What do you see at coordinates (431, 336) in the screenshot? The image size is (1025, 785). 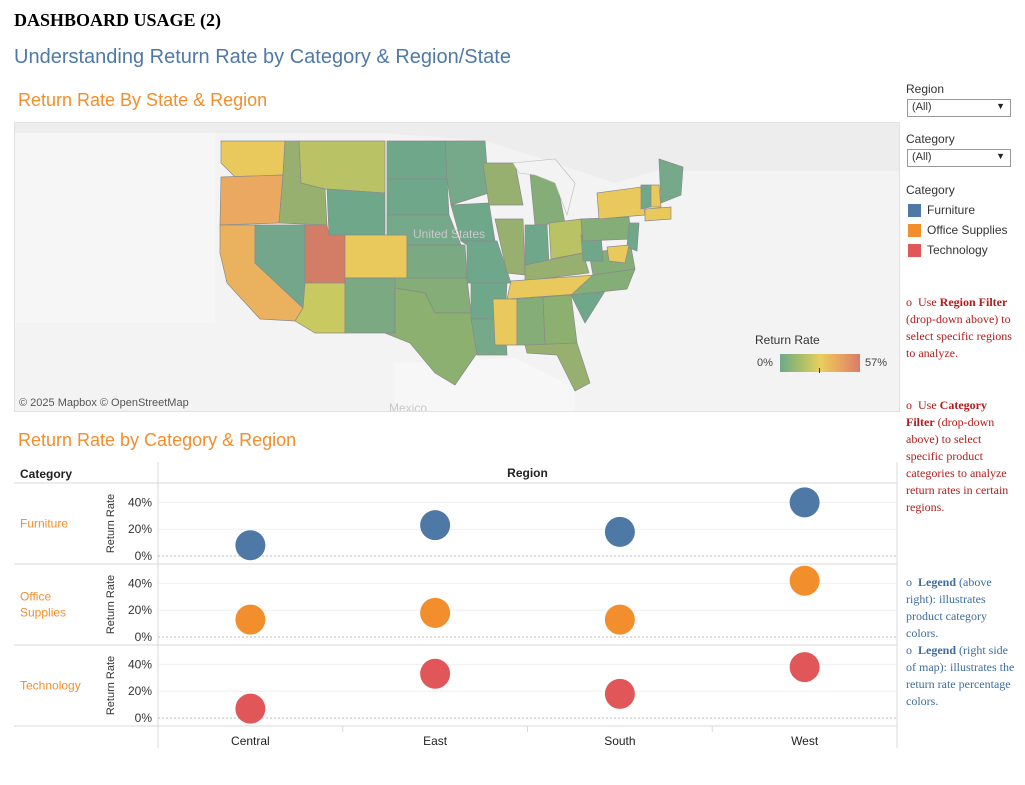 I see `state-texas` at bounding box center [431, 336].